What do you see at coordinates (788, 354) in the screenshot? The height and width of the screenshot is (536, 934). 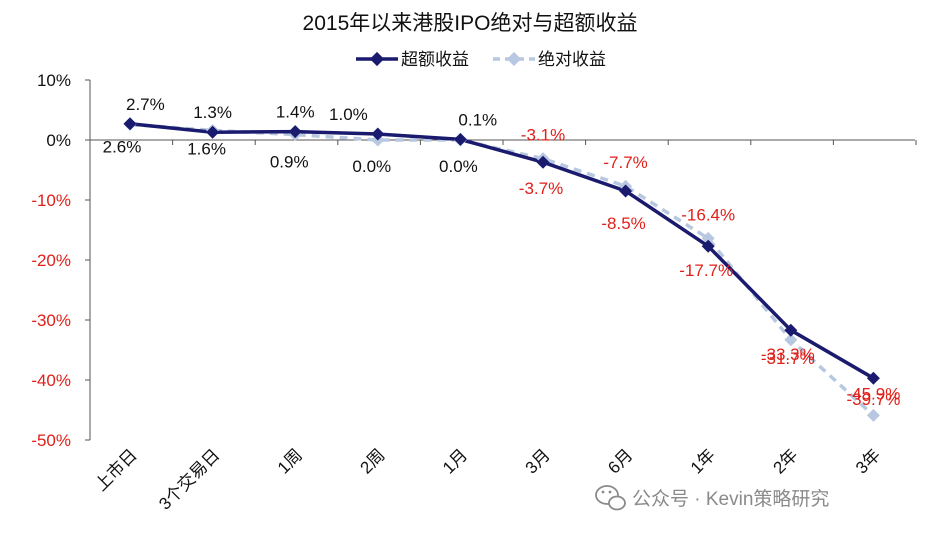 I see `data-label-absolute: -33.3%` at bounding box center [788, 354].